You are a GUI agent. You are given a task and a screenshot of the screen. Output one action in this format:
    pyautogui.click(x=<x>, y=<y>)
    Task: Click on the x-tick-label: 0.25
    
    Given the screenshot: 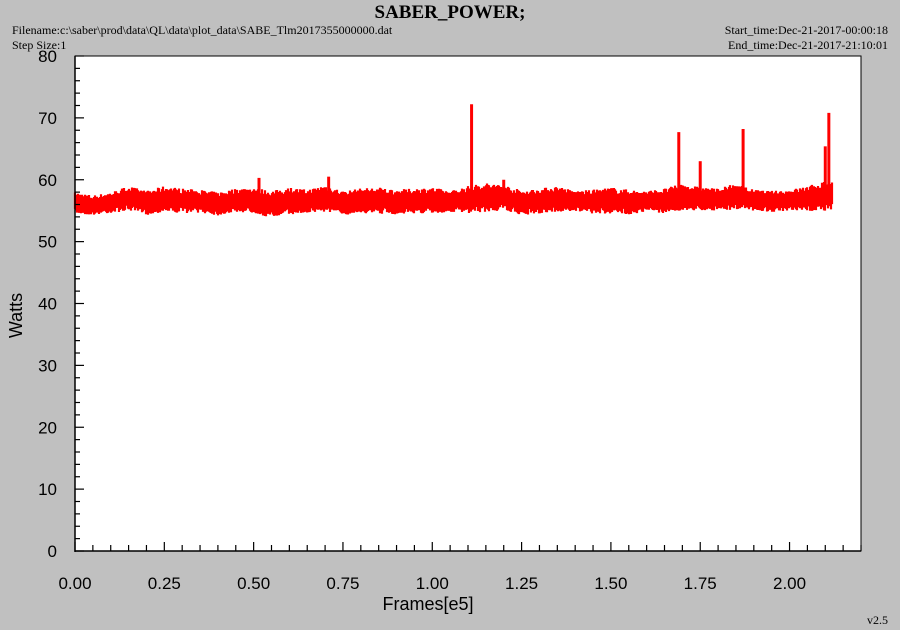 What is the action you would take?
    pyautogui.click(x=164, y=583)
    